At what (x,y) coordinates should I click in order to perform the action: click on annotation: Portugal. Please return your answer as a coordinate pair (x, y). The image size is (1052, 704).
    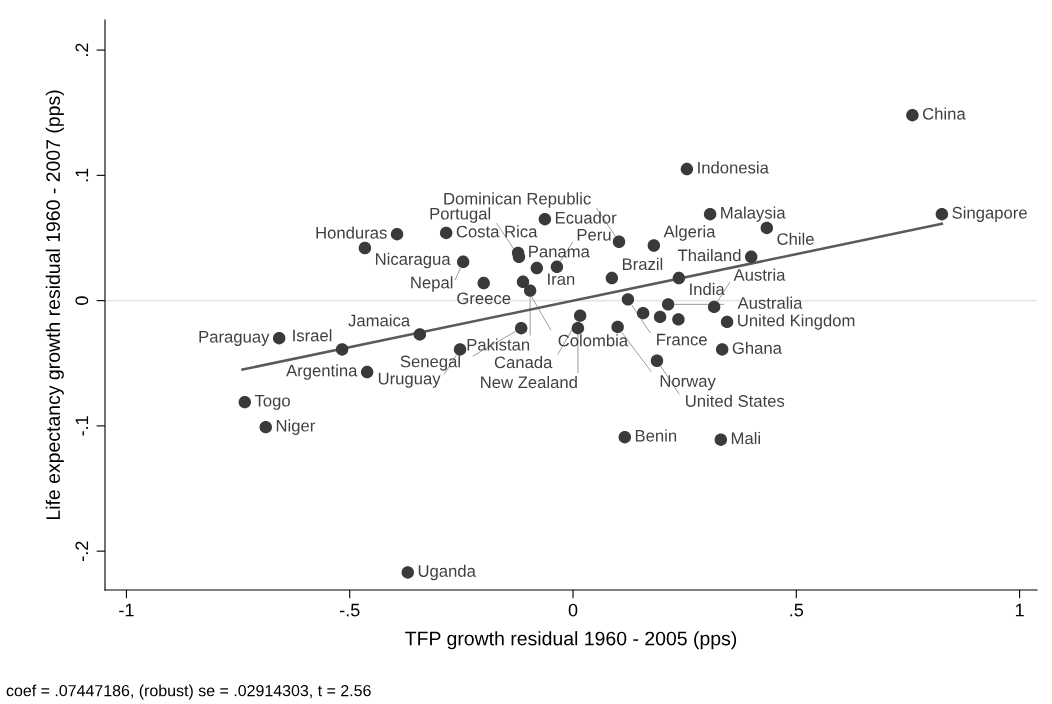
    Looking at the image, I should click on (460, 215).